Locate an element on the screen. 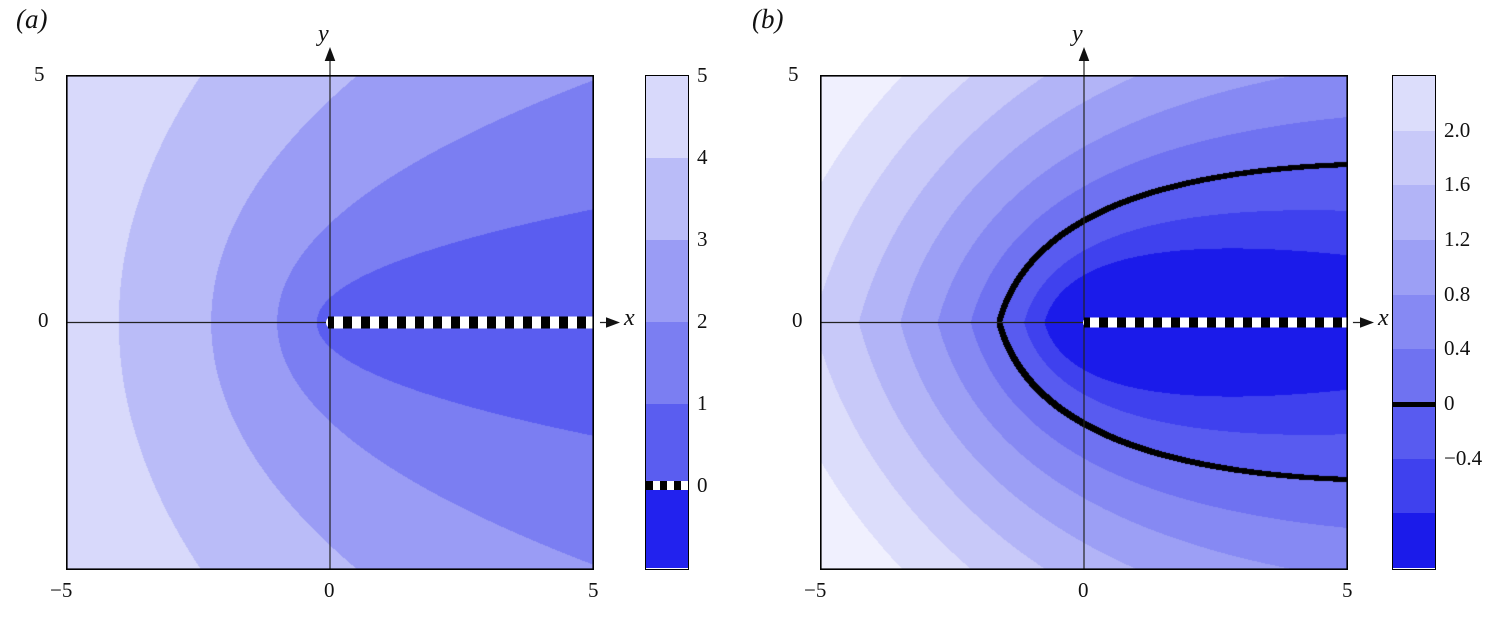  colorbar-tick-label: 1.2 is located at coordinates (1457, 238).